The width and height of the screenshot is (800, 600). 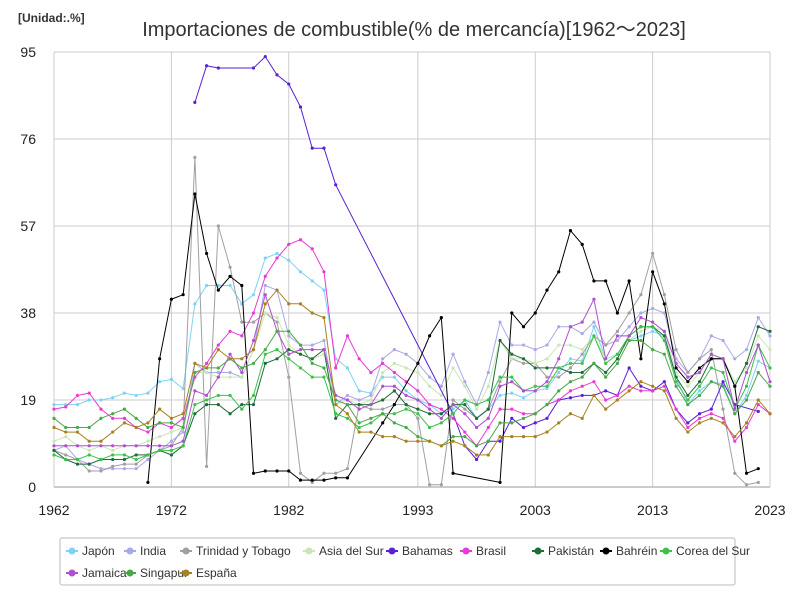 I want to click on legend-item: Bahréin, so click(x=628, y=551).